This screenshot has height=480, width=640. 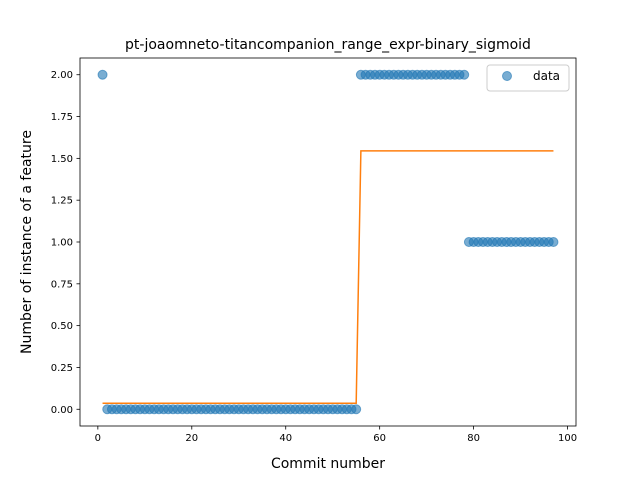 I want to click on x-tick-label: 0, so click(x=98, y=438).